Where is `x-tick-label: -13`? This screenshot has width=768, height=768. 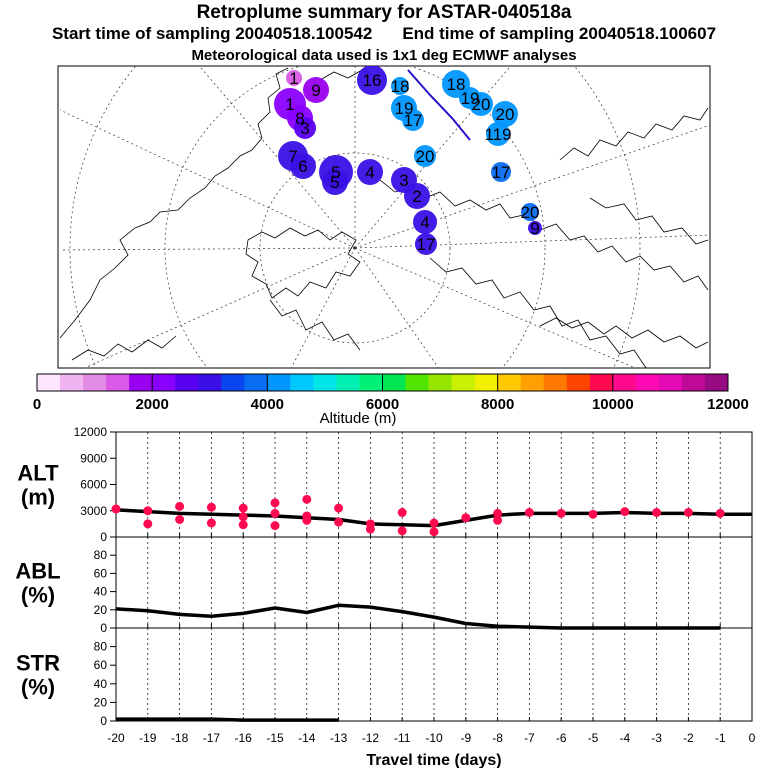 x-tick-label: -13 is located at coordinates (339, 738).